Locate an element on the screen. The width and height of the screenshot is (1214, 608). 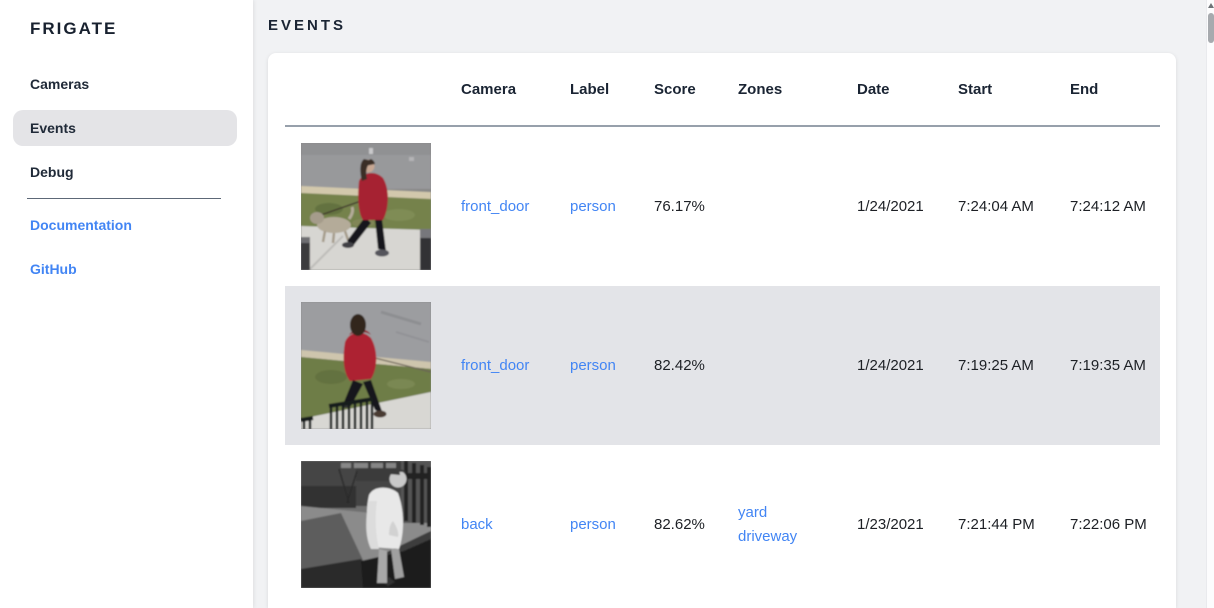
col-end: End is located at coordinates (1084, 89).